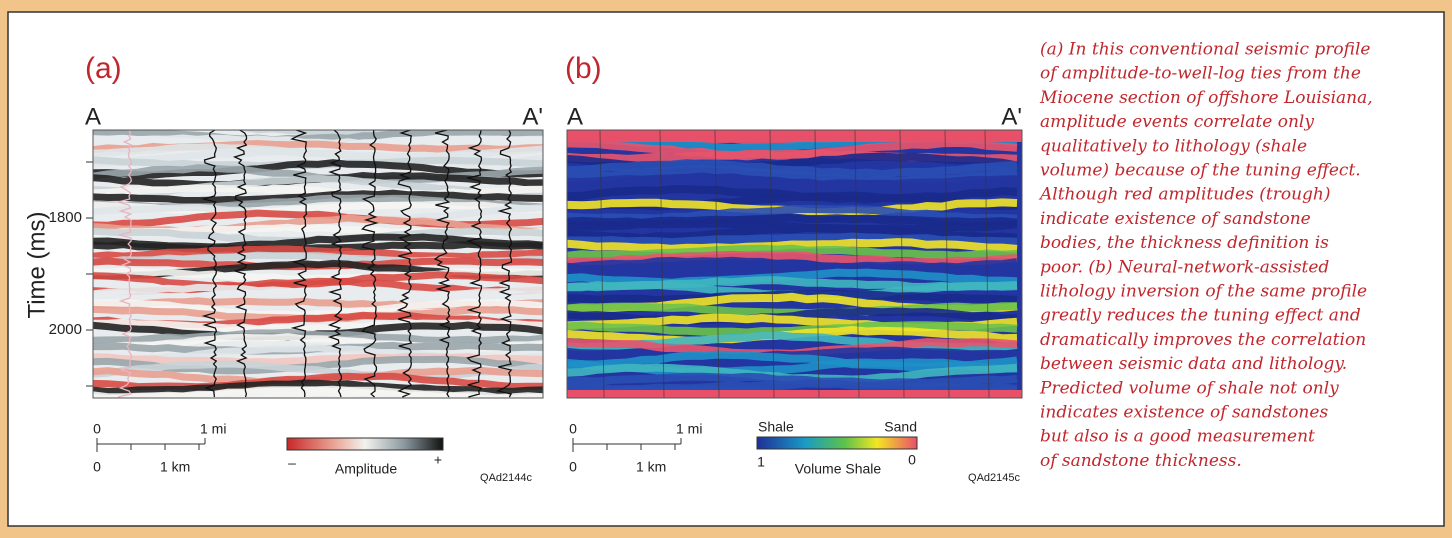 This screenshot has height=538, width=1452. I want to click on caption-line: of amplitude-to-well-log ties from the, so click(1200, 74).